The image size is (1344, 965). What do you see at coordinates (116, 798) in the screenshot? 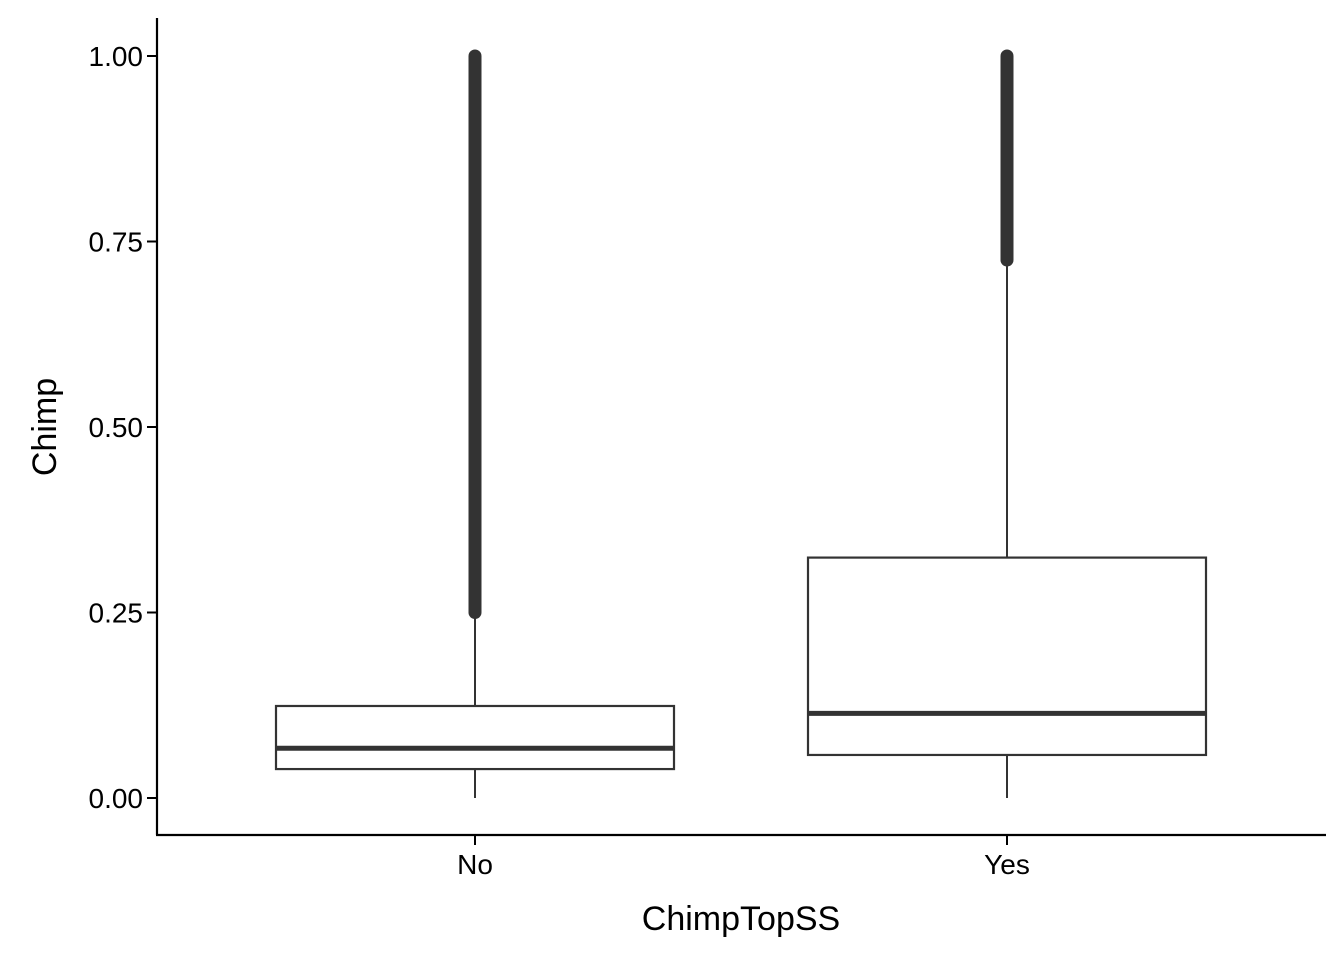
I see `y-tick-label: 0.00` at bounding box center [116, 798].